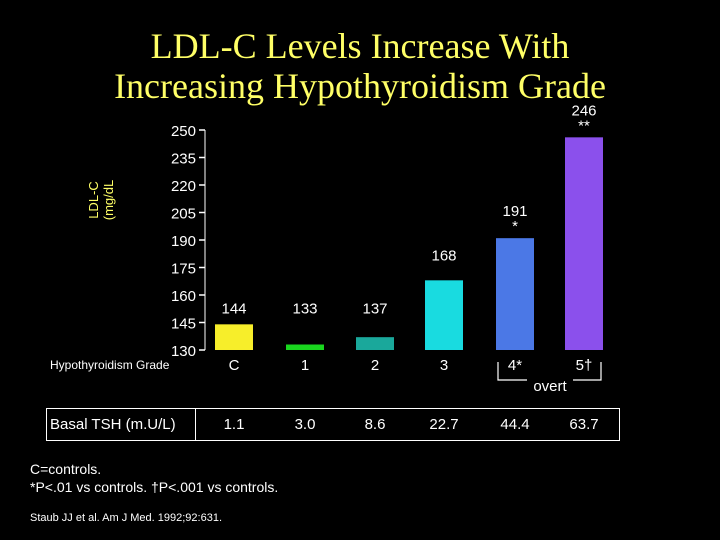  What do you see at coordinates (183, 324) in the screenshot?
I see `y-tick-label: 145` at bounding box center [183, 324].